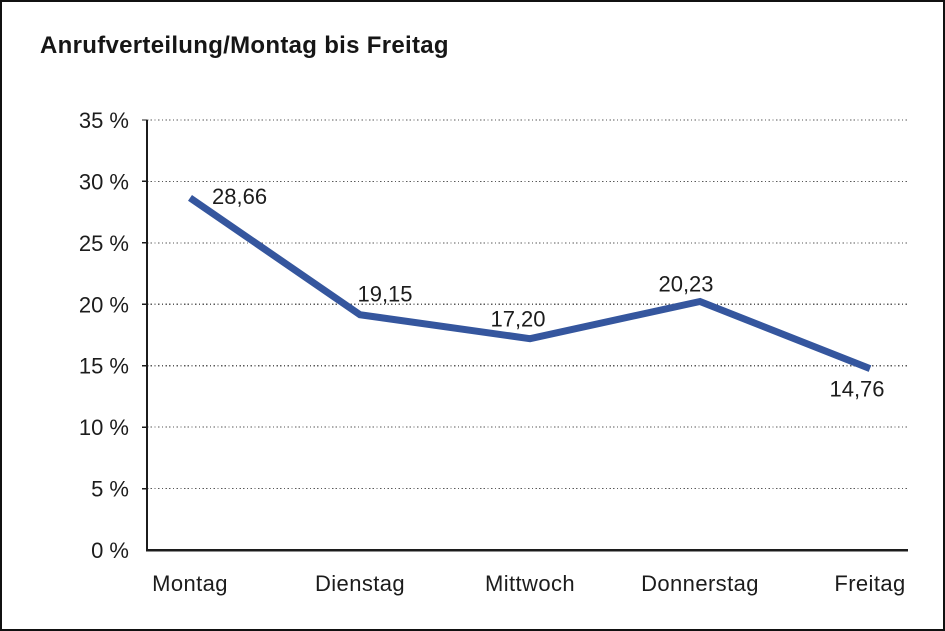  I want to click on x-axis-label: Freitag, so click(869, 583).